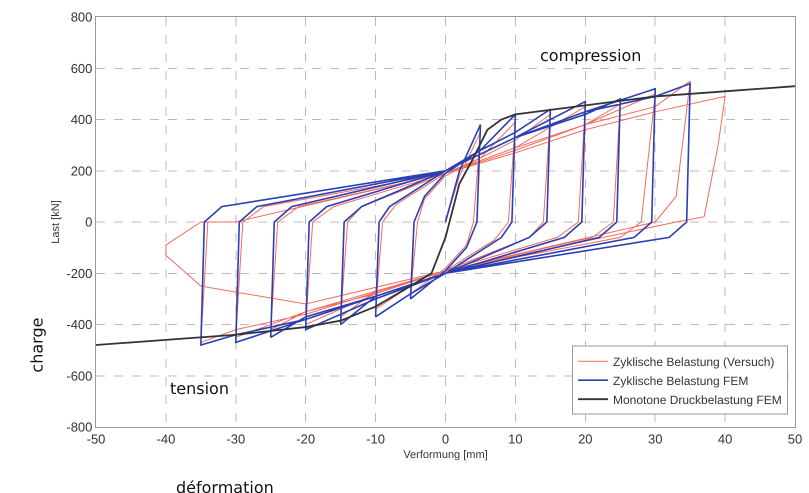  I want to click on y-tick-label: -400, so click(79, 324).